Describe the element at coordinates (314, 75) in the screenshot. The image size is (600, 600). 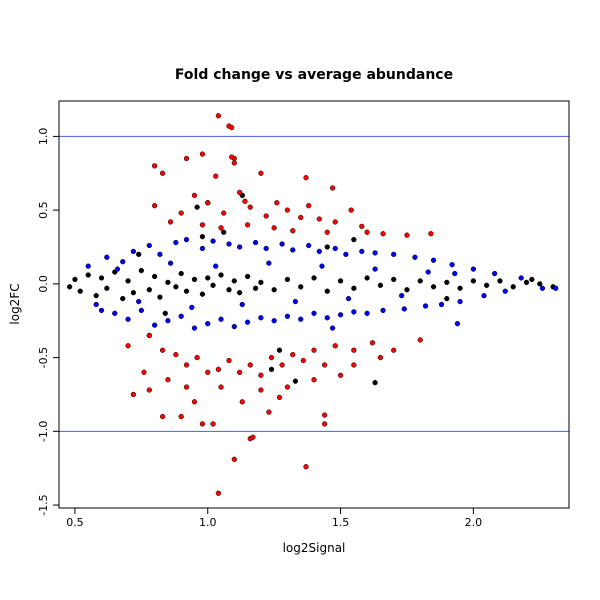
I see `chart-title: Fold change vs average abundance` at that location.